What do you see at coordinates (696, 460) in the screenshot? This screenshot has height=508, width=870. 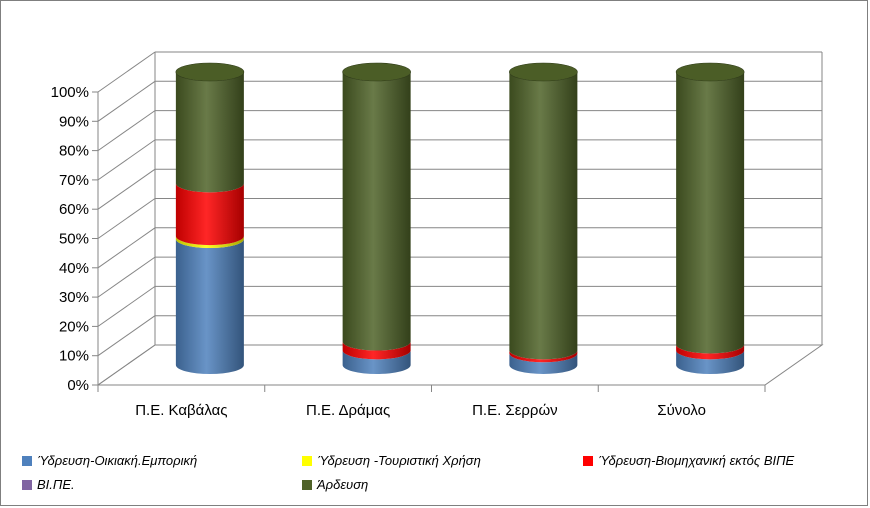 I see `legend-label: Ύδρευση-Βιομηχανική εκτός ΒΙΠΕ` at bounding box center [696, 460].